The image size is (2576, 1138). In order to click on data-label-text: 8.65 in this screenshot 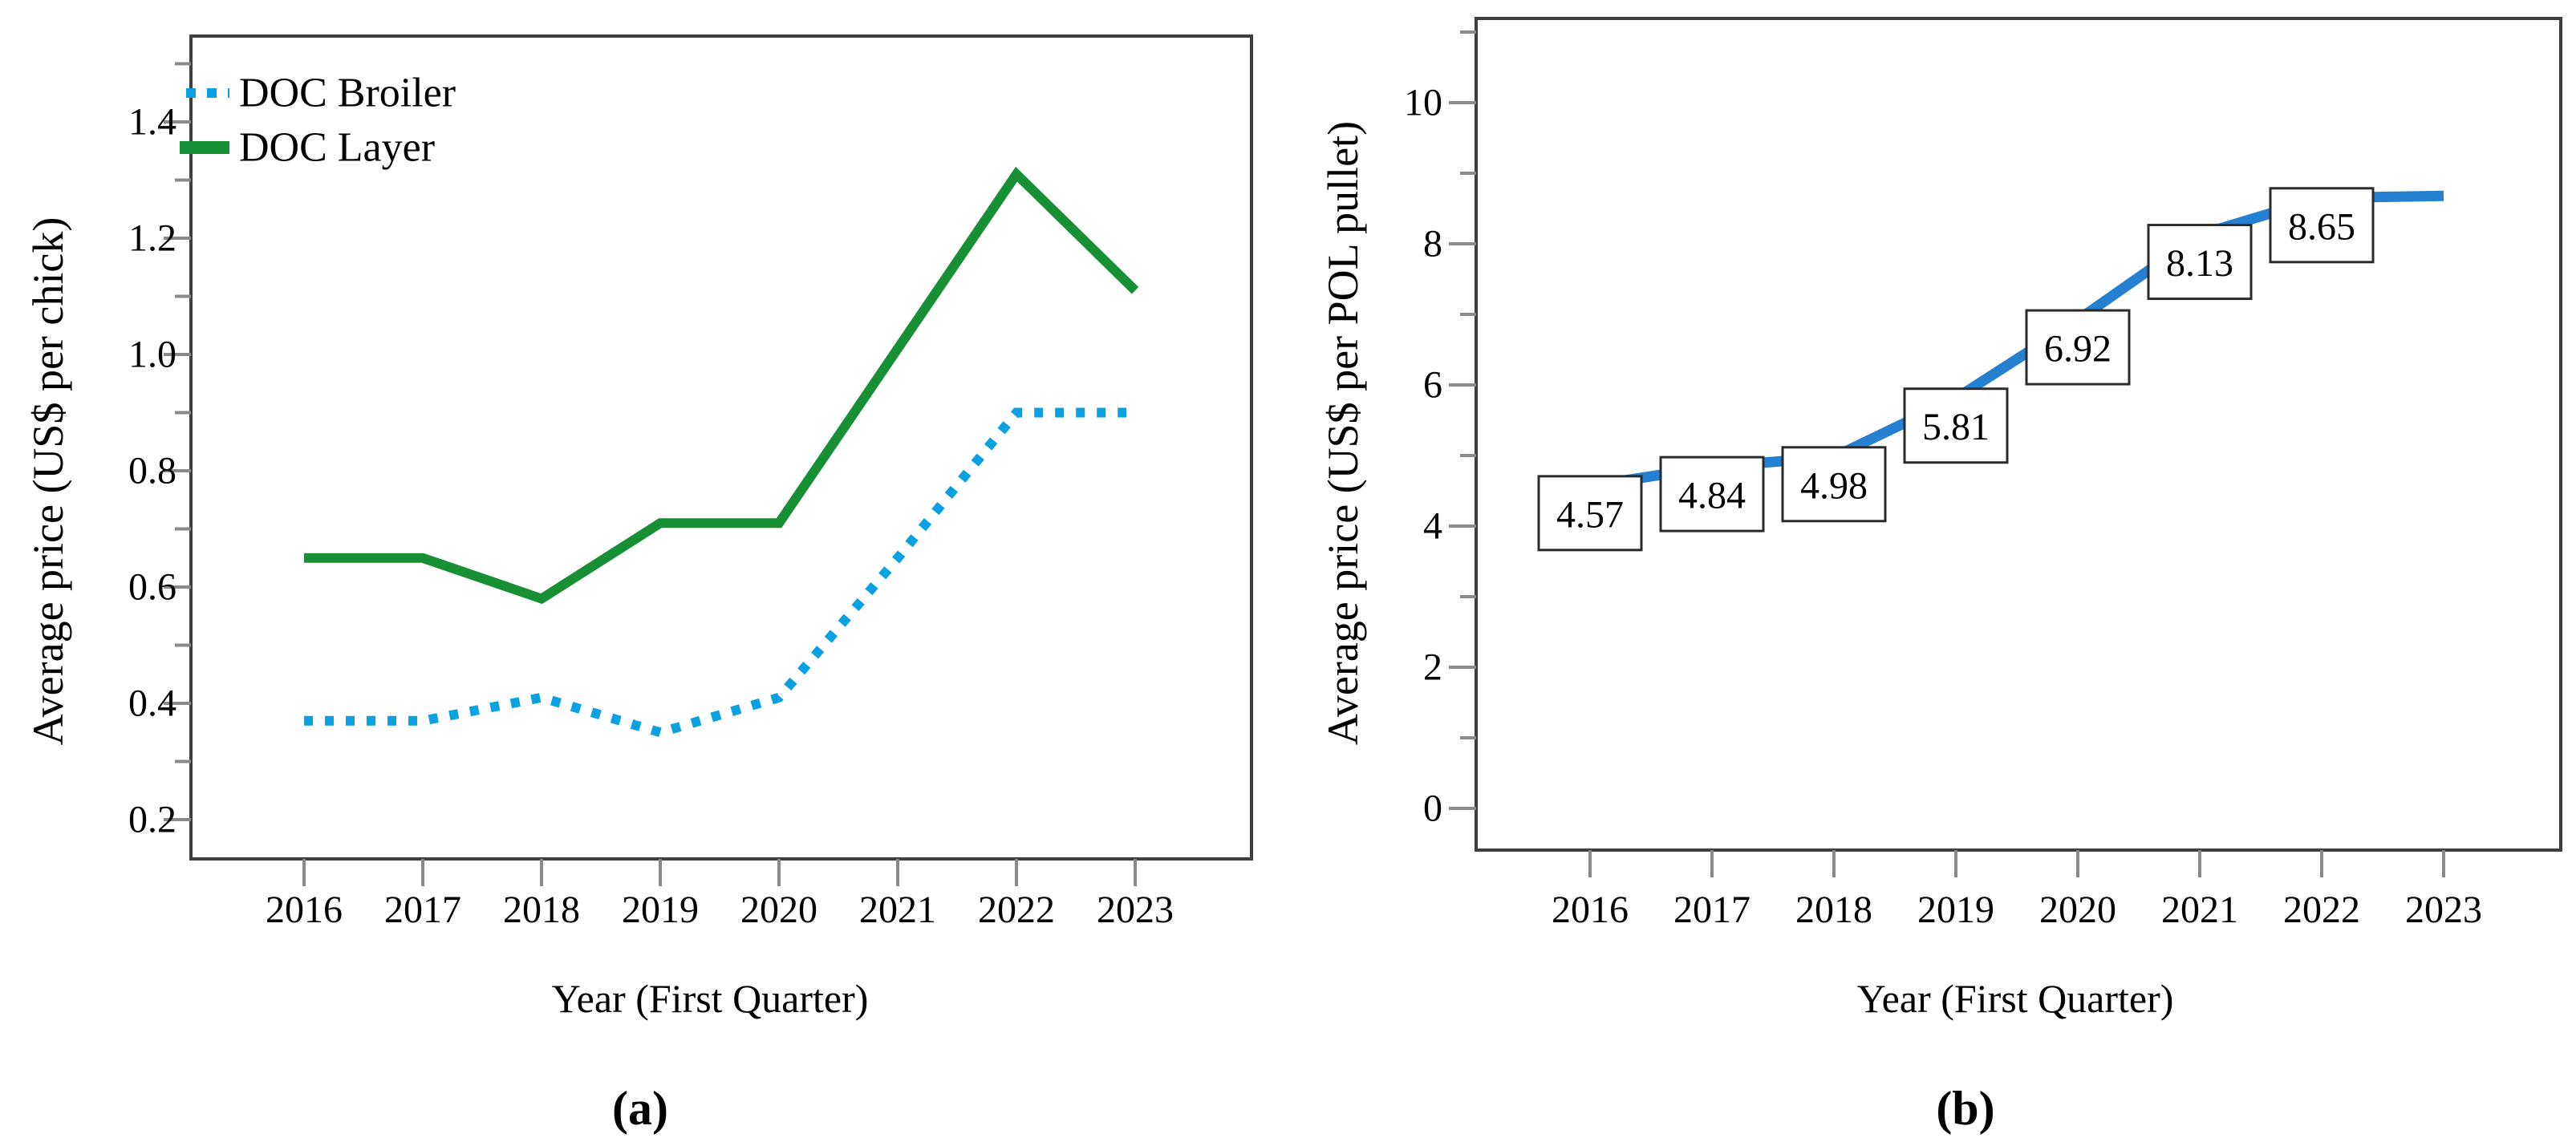, I will do `click(2321, 226)`.